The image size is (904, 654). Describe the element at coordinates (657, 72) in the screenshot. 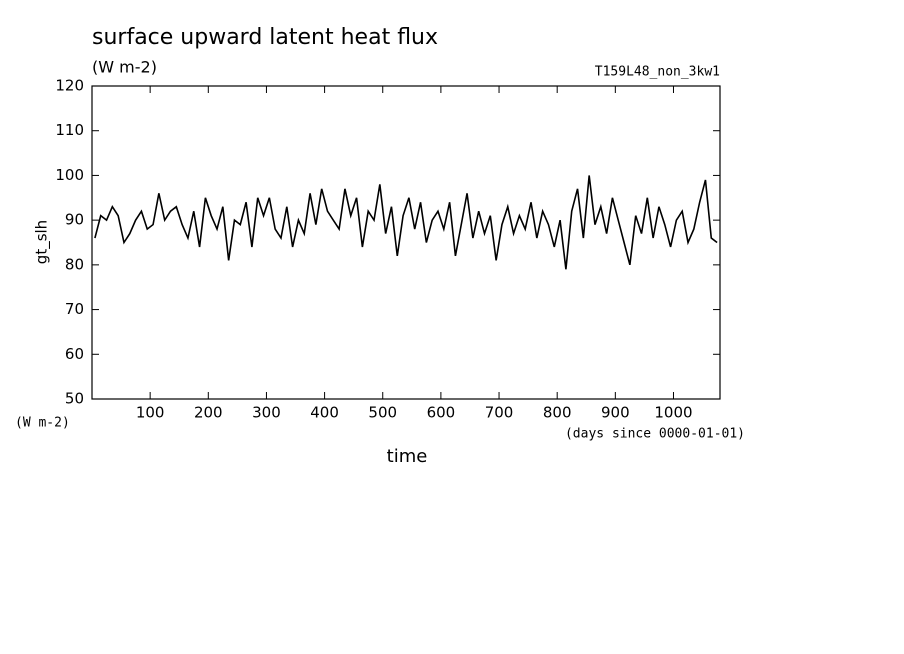

I see `run-label: T159L48_non_3kw1` at that location.